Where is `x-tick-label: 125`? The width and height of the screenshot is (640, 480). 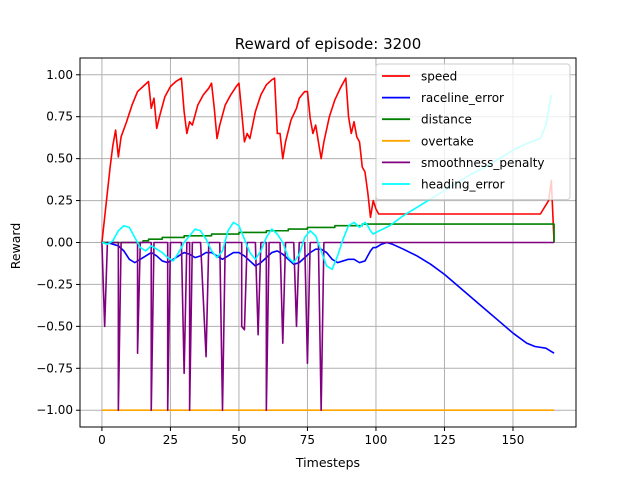
x-tick-label: 125 is located at coordinates (444, 440).